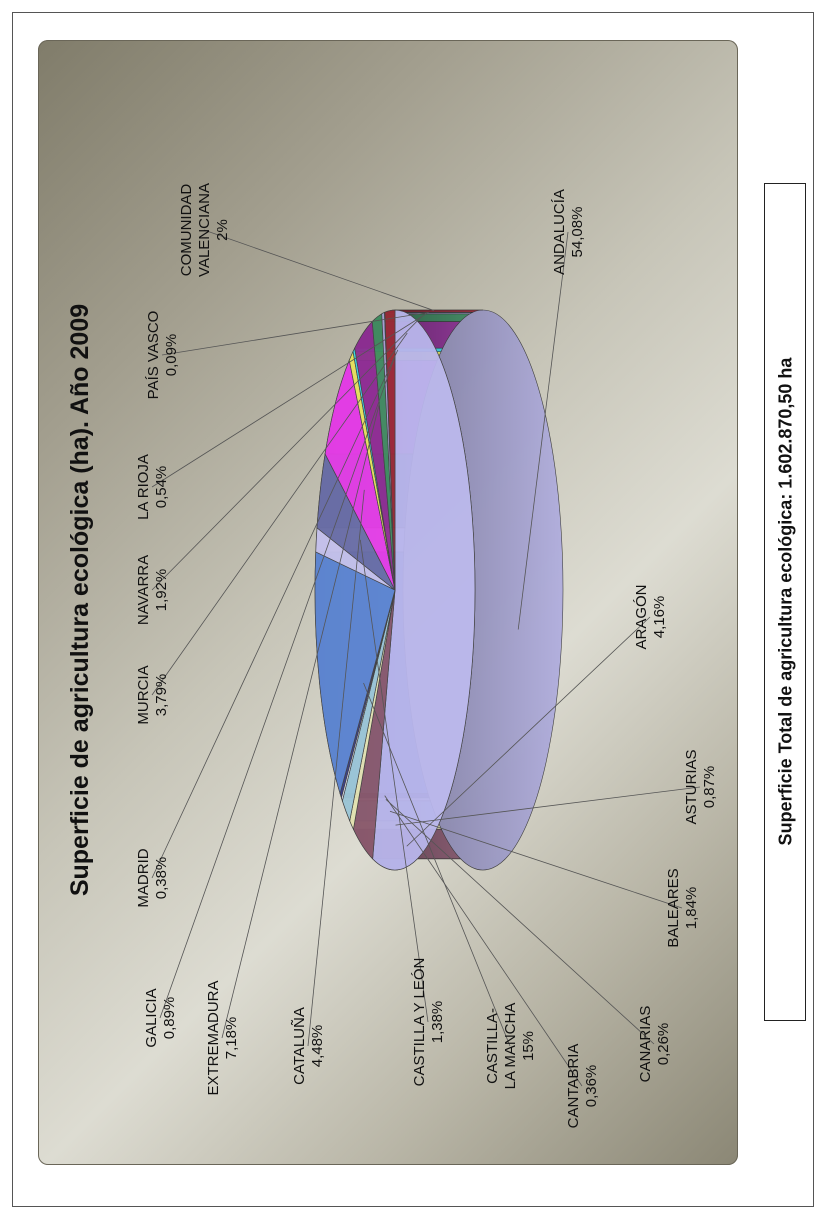 Image resolution: width=828 pixels, height=1221 pixels. I want to click on slice-label-comunidad-valenciana: COMUNIDAD VALENCIANA 2%, so click(204, 230).